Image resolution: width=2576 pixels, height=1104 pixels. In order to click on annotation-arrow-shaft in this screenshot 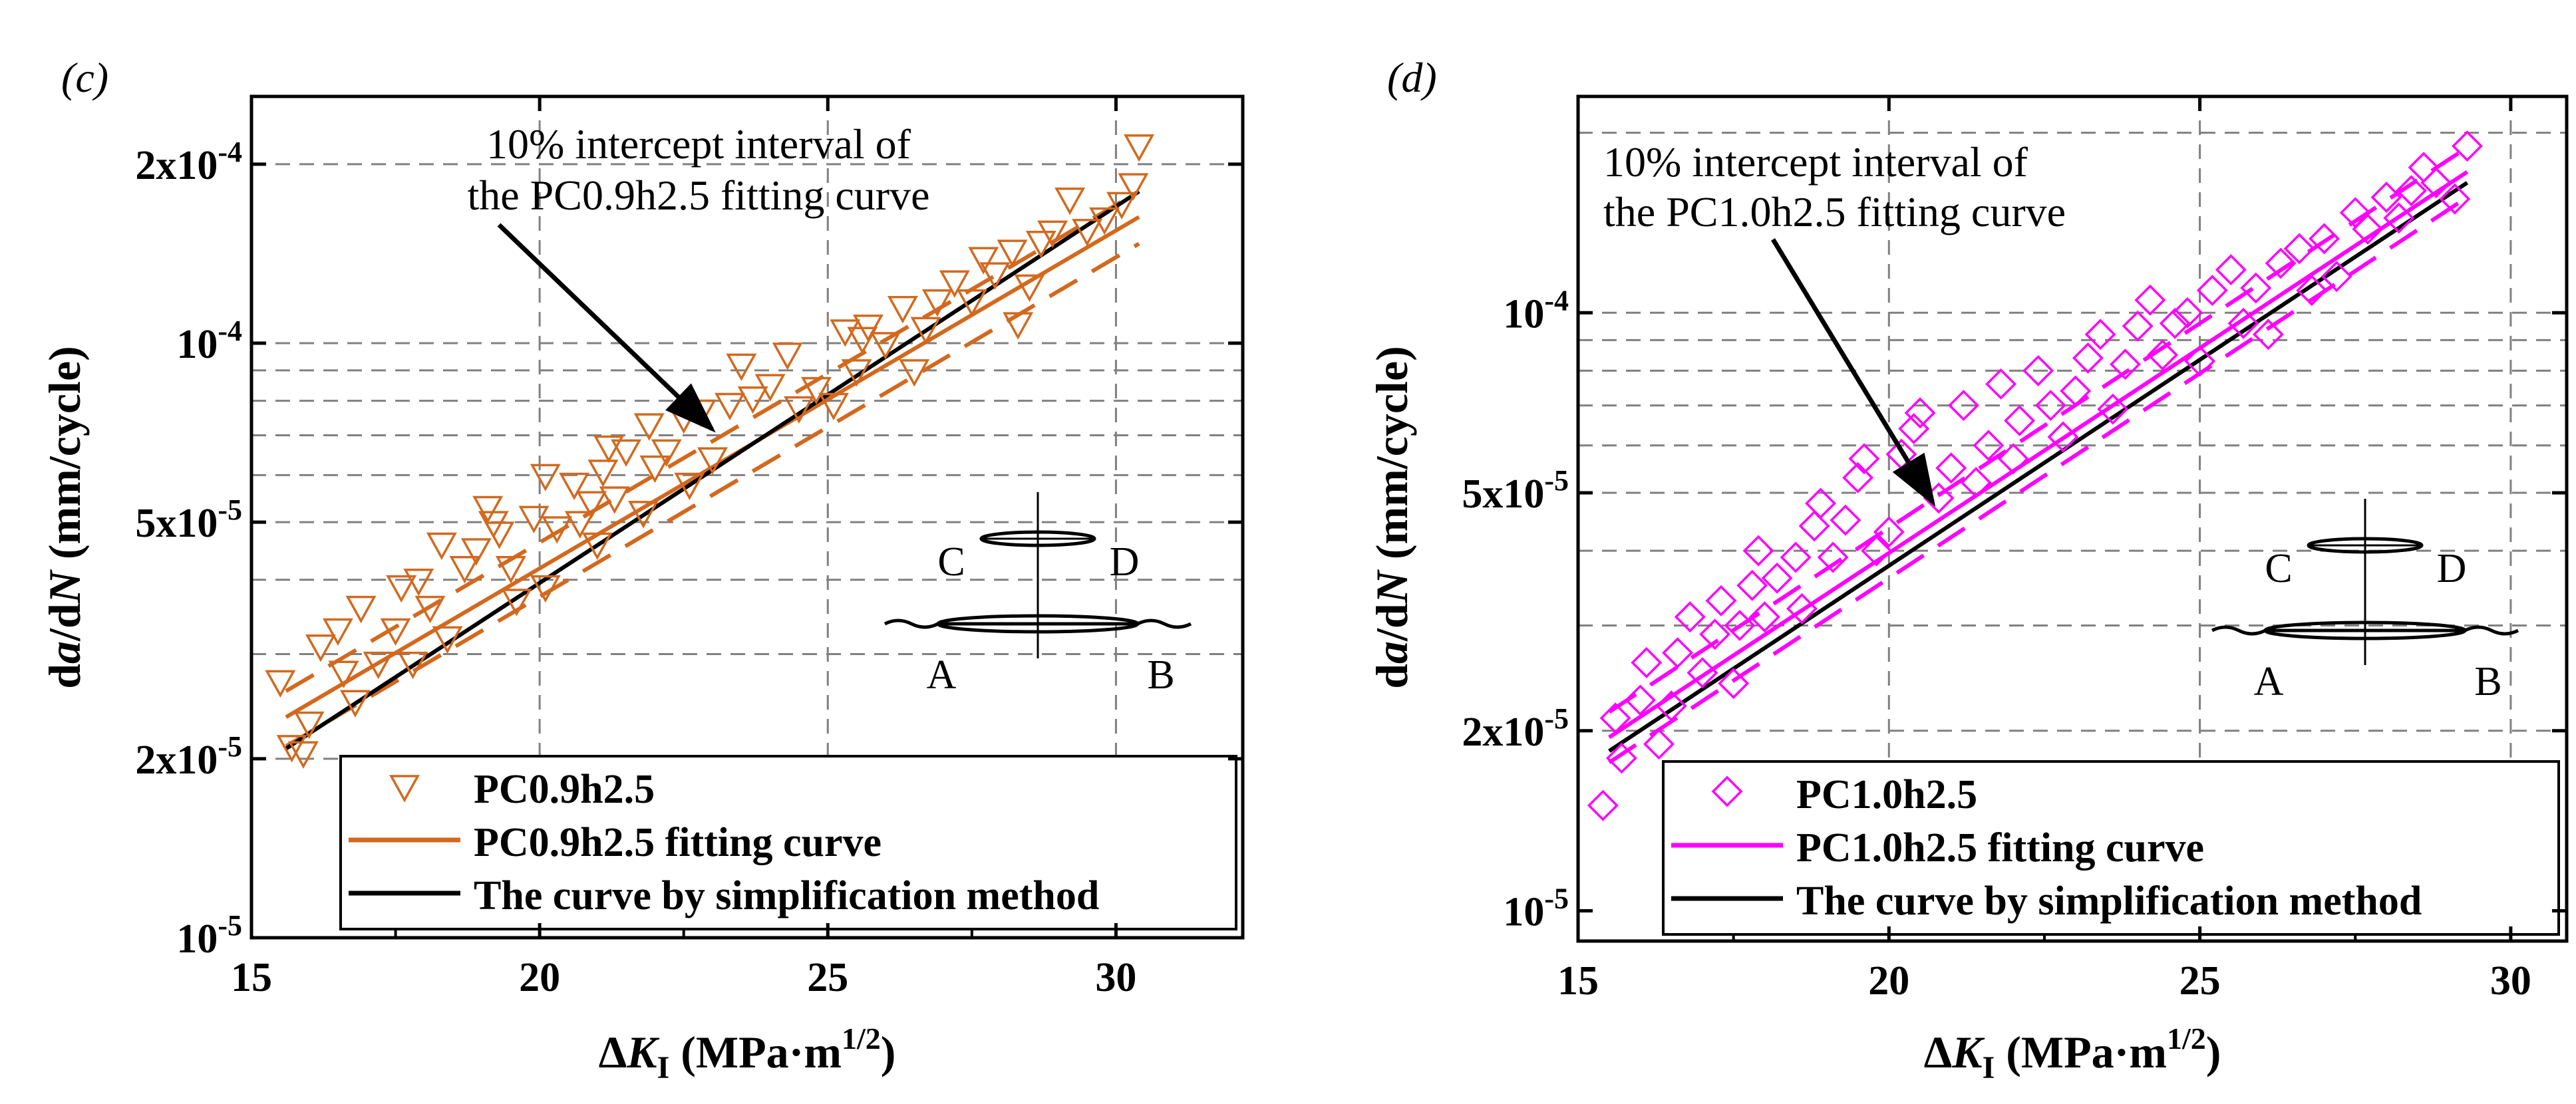, I will do `click(605, 327)`.